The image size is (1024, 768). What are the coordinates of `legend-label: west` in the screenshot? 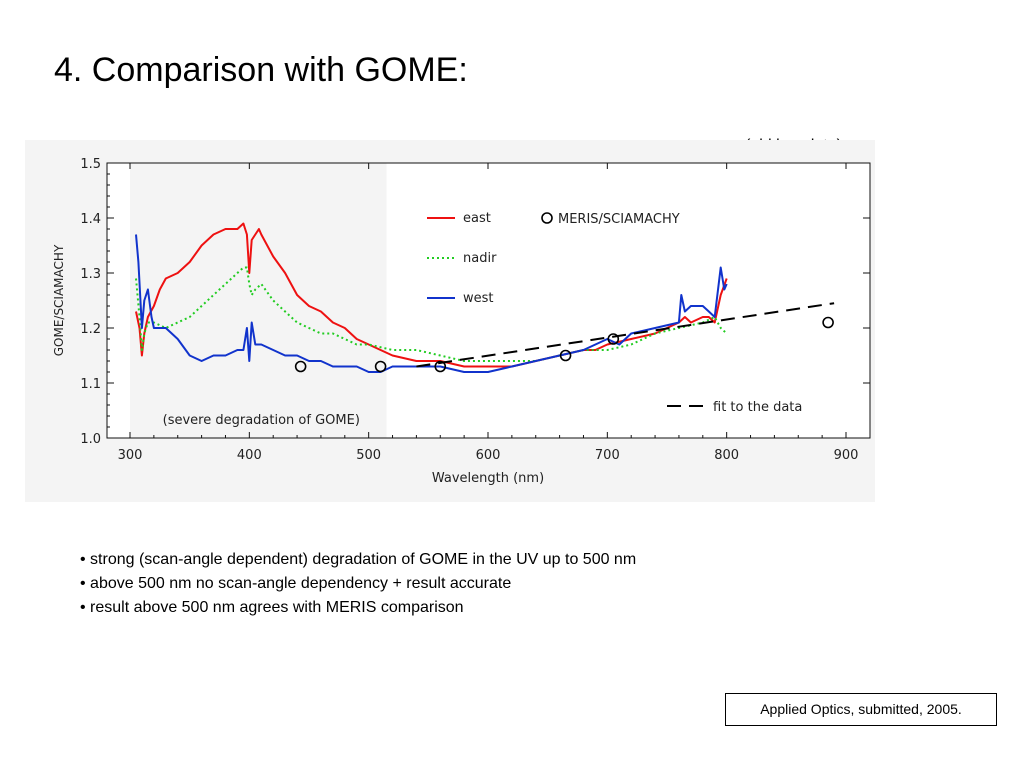 It's located at (478, 298).